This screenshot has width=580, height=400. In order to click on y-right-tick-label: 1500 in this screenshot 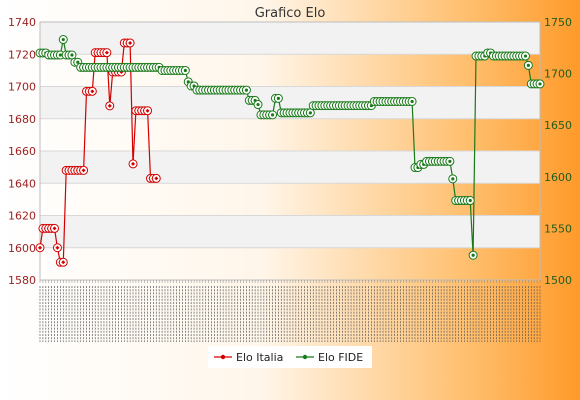, I will do `click(558, 280)`.